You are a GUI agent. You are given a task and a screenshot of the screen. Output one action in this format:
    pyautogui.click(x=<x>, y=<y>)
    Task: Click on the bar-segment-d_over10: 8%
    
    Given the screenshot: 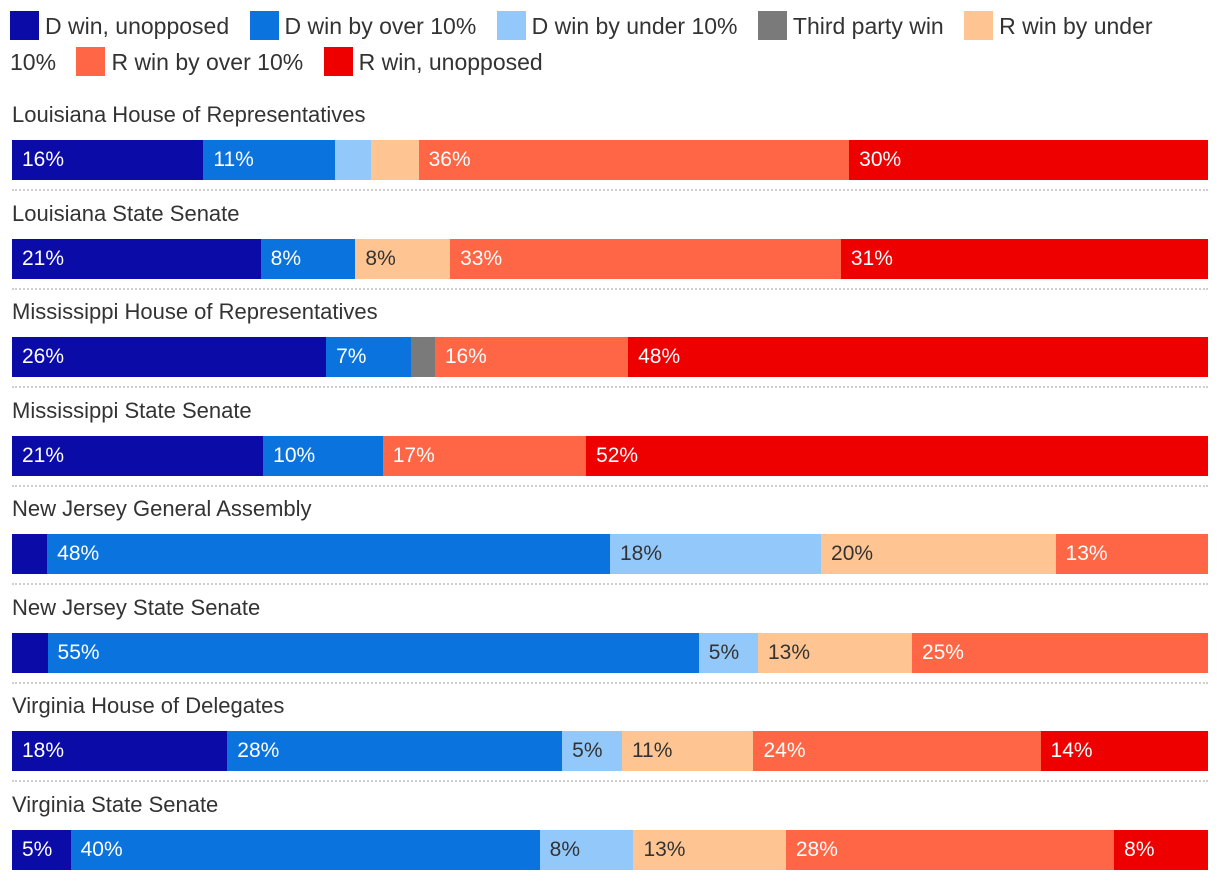 What is the action you would take?
    pyautogui.click(x=308, y=259)
    